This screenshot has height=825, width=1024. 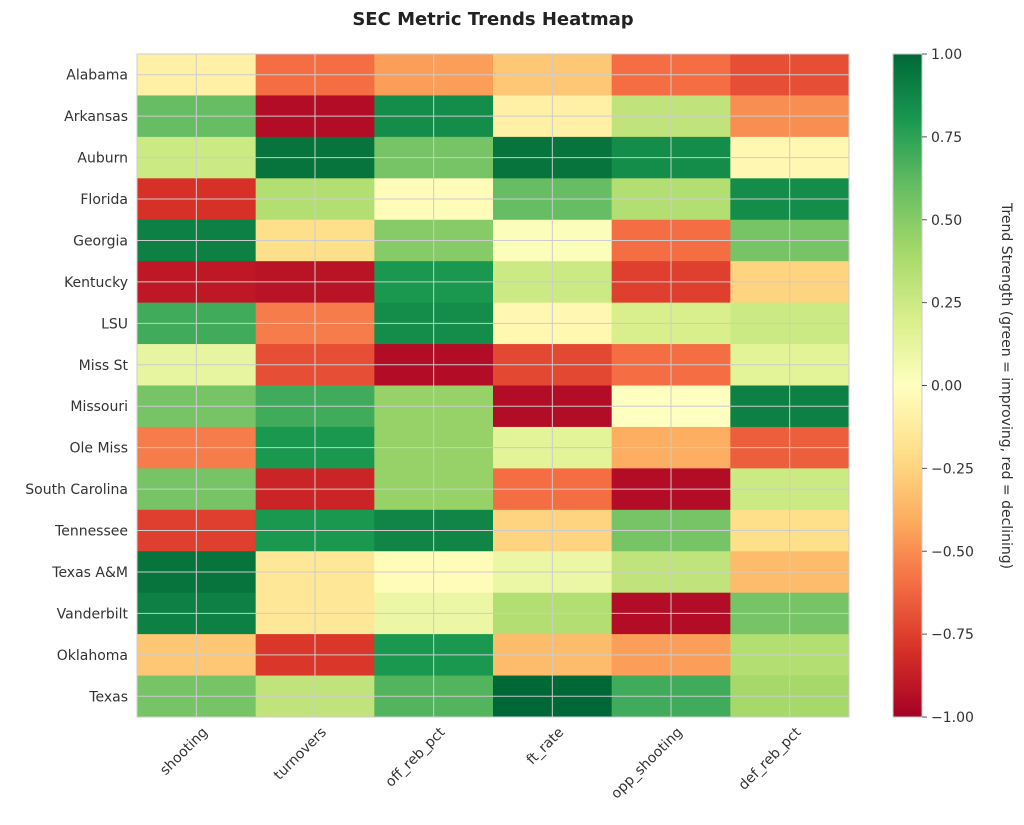 What do you see at coordinates (952, 552) in the screenshot?
I see `colorbar-tick-label: −0.50` at bounding box center [952, 552].